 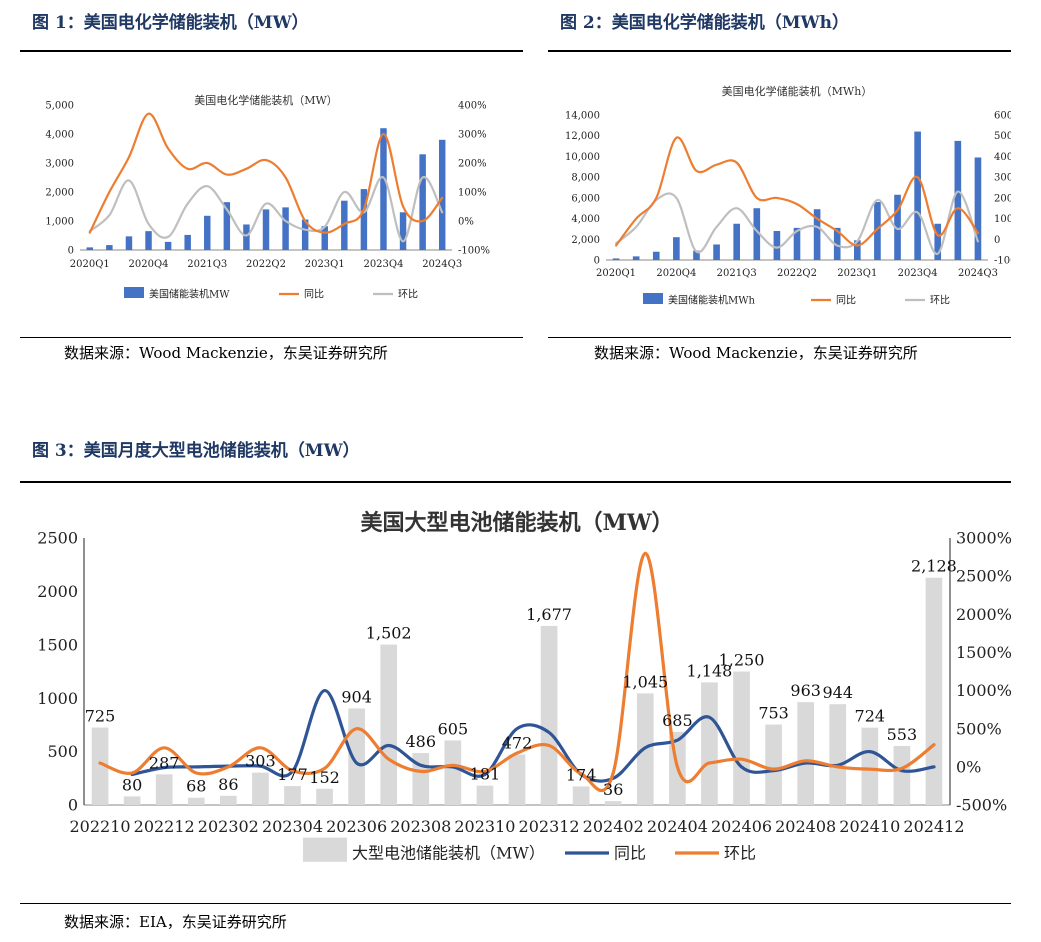 I want to click on fig3-x-tick: 202304, so click(x=292, y=826).